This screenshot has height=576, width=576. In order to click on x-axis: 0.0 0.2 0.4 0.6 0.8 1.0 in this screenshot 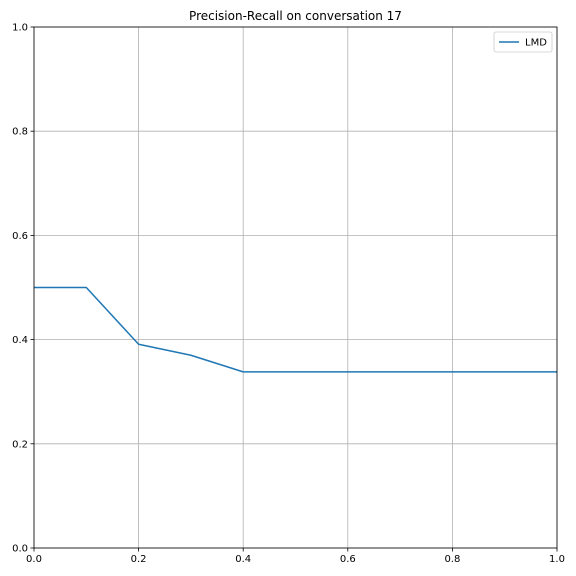, I will do `click(295, 556)`.